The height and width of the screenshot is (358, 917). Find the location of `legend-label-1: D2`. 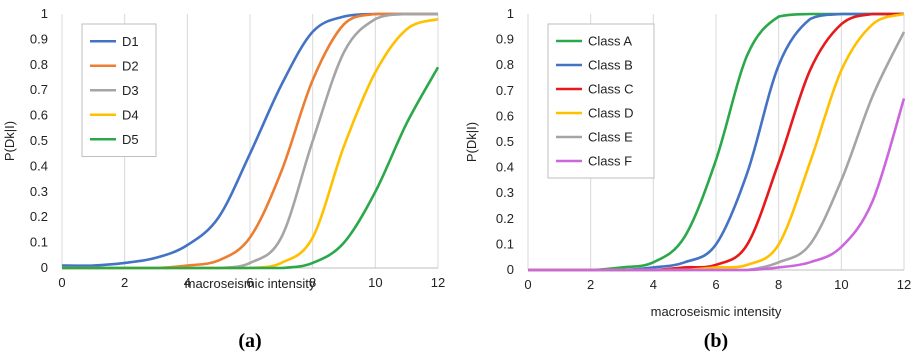

legend-label-1: D2 is located at coordinates (130, 65).